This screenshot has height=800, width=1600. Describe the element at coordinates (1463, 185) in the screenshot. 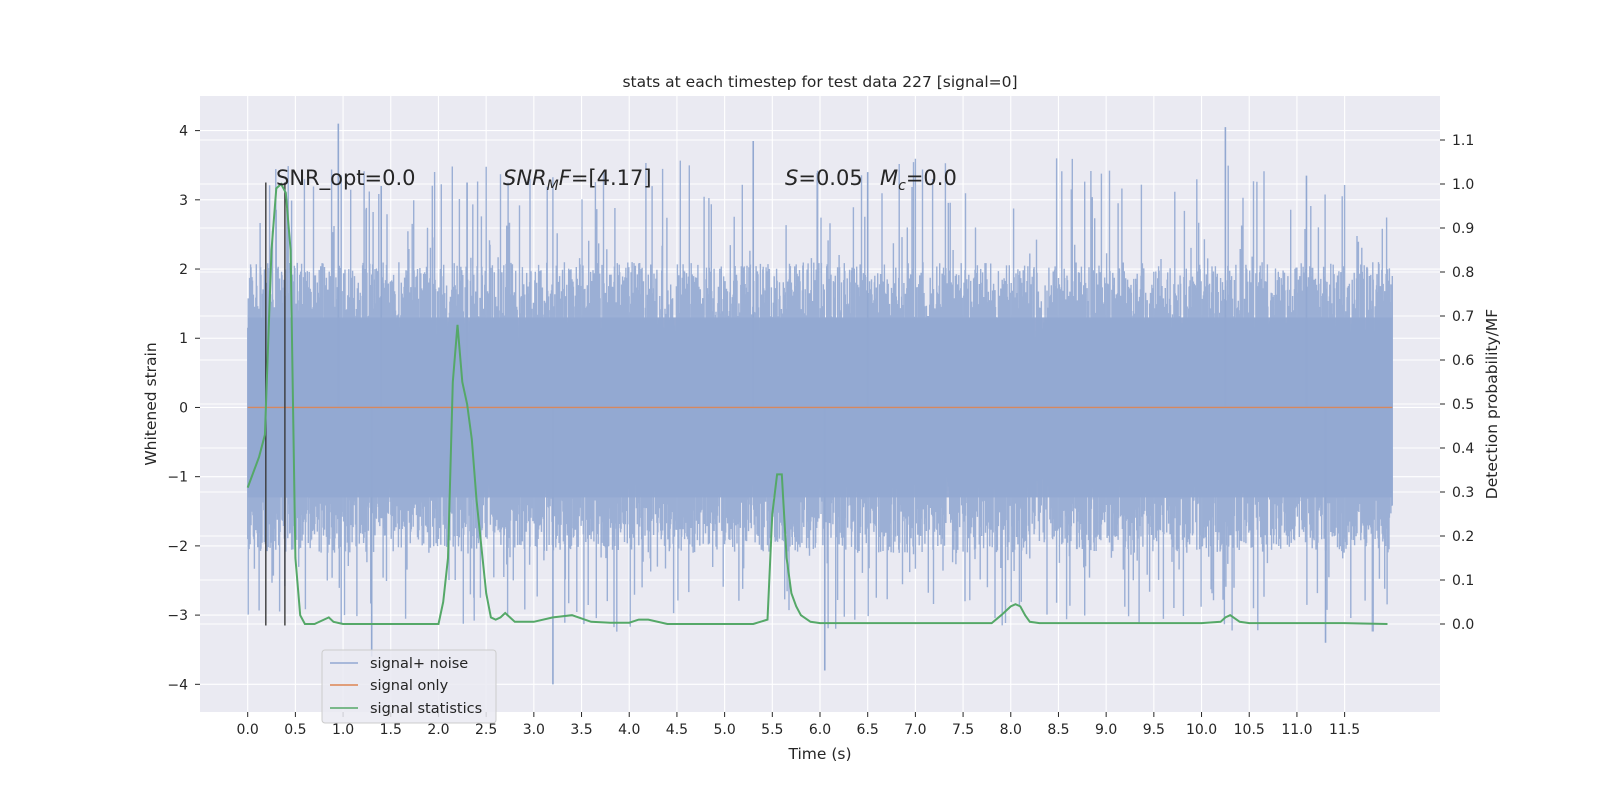

I see `y-right-tick-label-10: 1.0` at that location.